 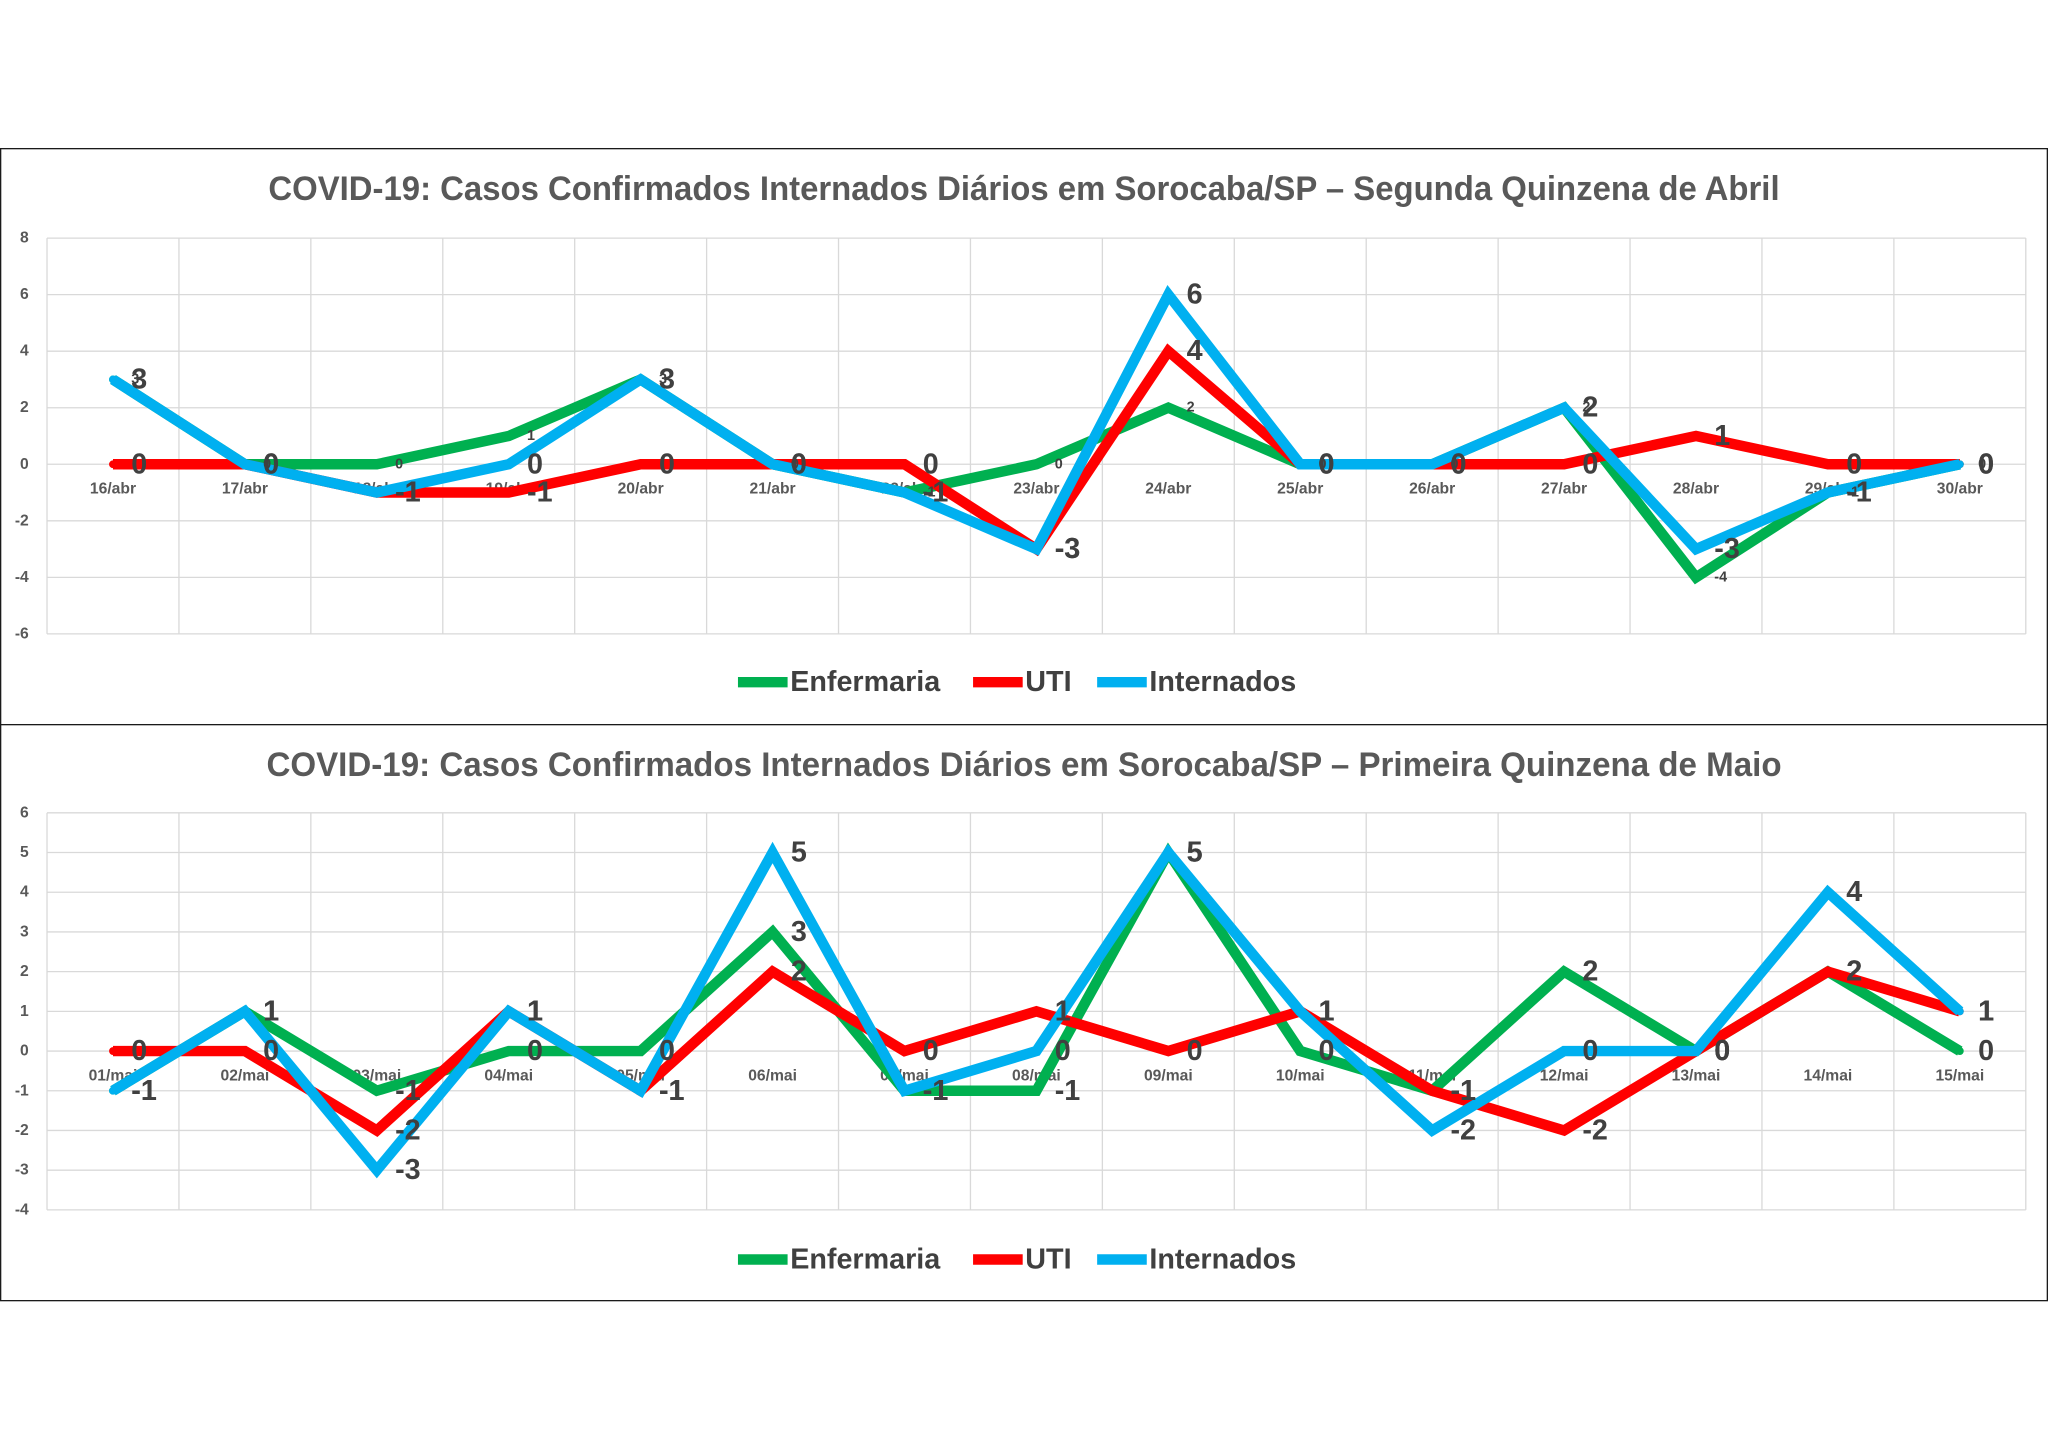 I want to click on x-tick-label: 15/mai, so click(x=1959, y=1075).